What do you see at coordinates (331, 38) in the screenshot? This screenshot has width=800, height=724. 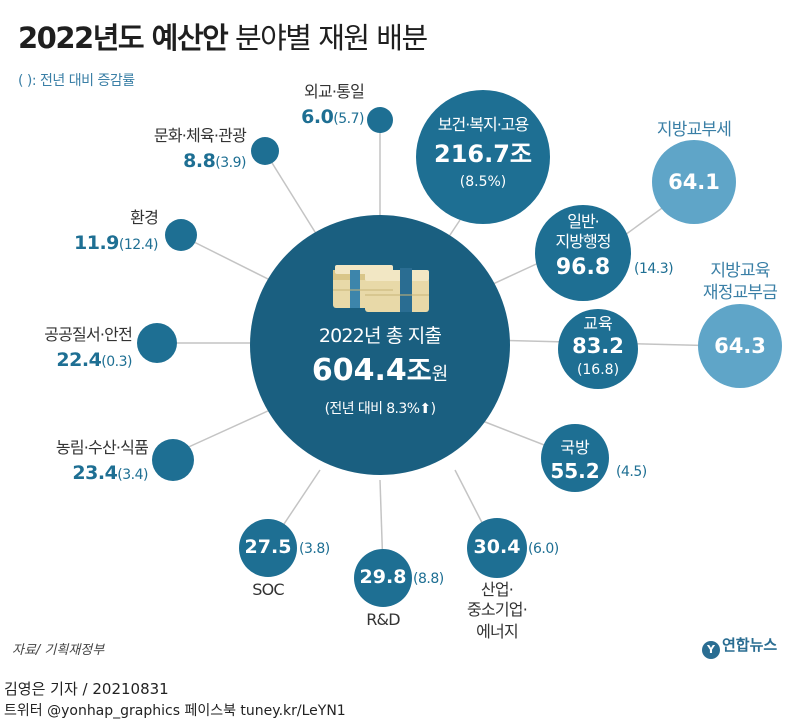 I see `title-thin: 분야별 재원 배분` at bounding box center [331, 38].